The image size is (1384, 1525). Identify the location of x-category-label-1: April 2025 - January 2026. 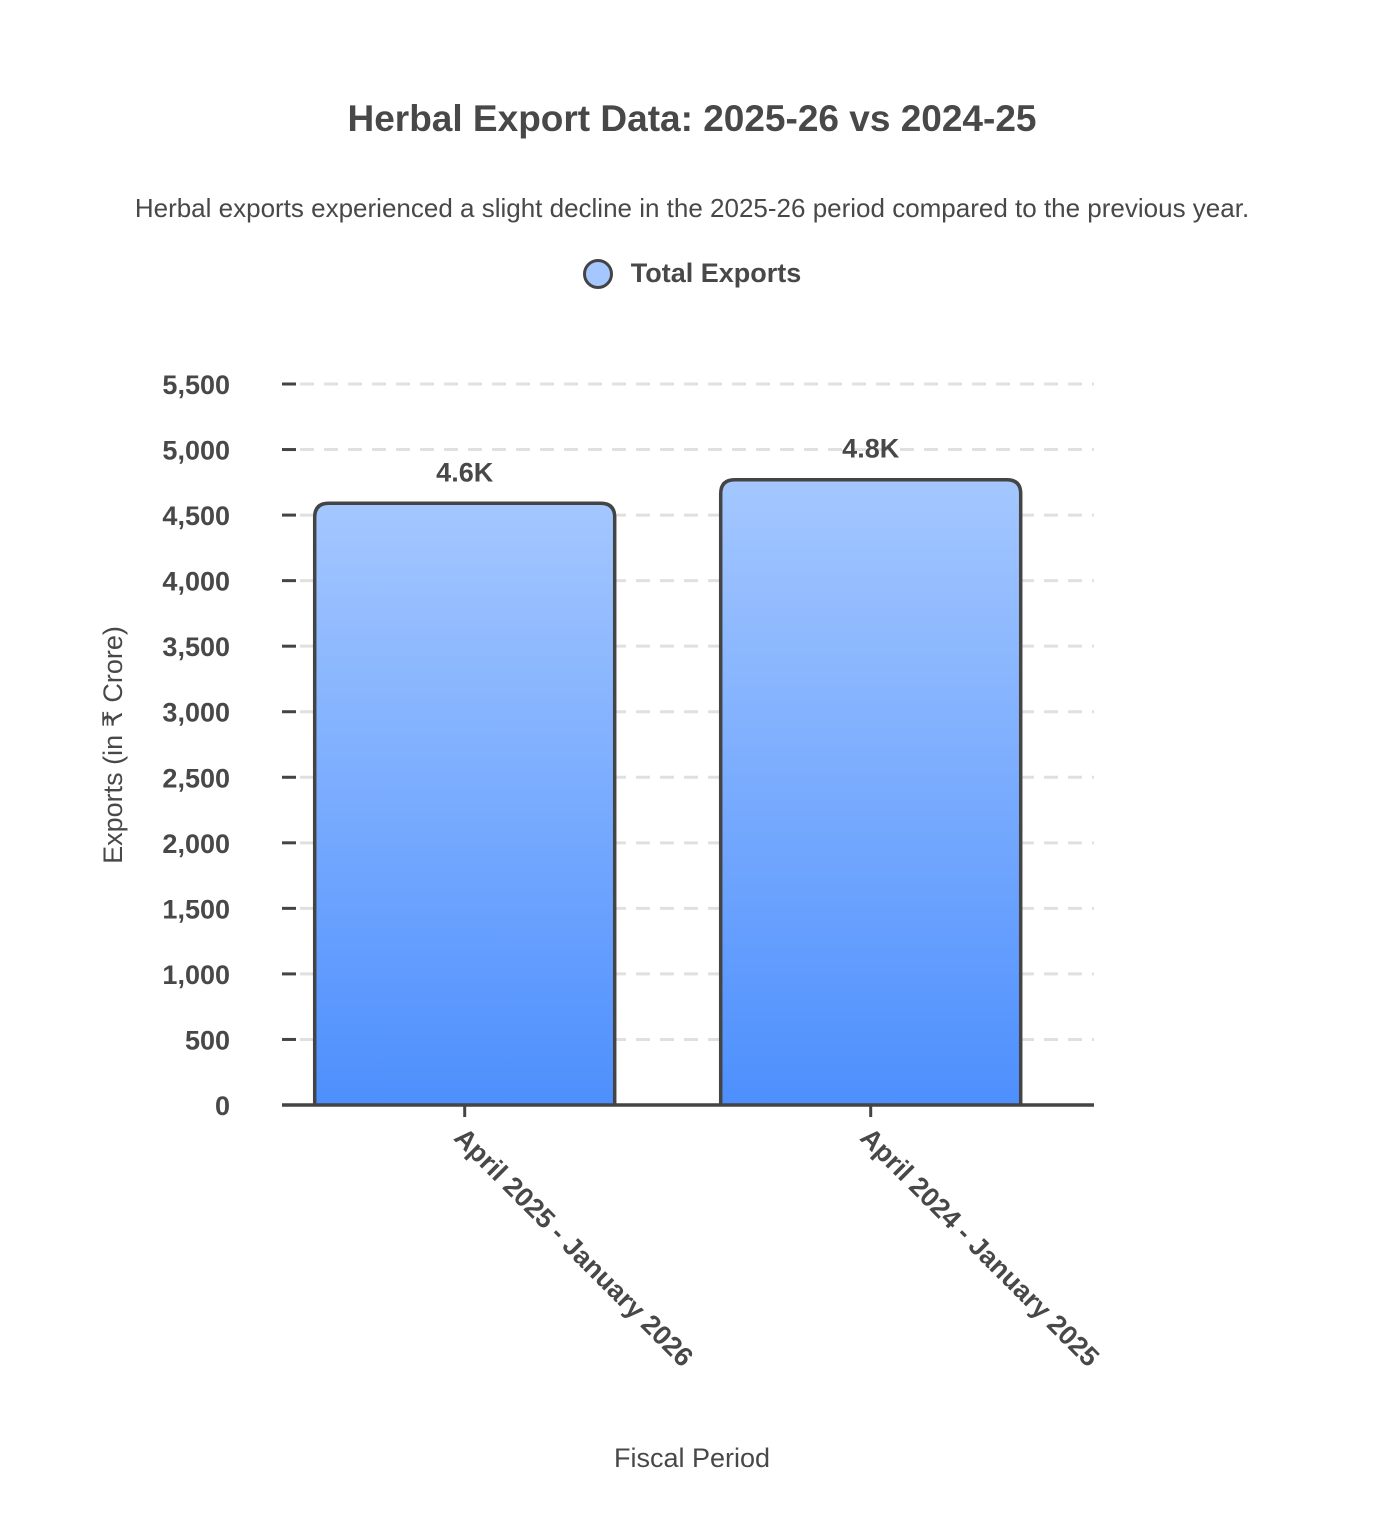
(573, 1247).